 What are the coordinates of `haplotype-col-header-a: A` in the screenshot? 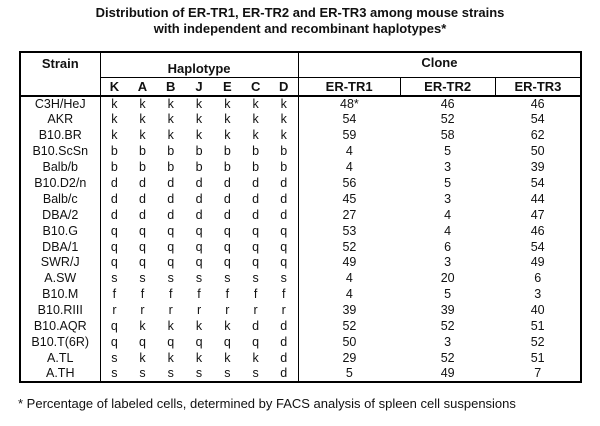 It's located at (142, 87).